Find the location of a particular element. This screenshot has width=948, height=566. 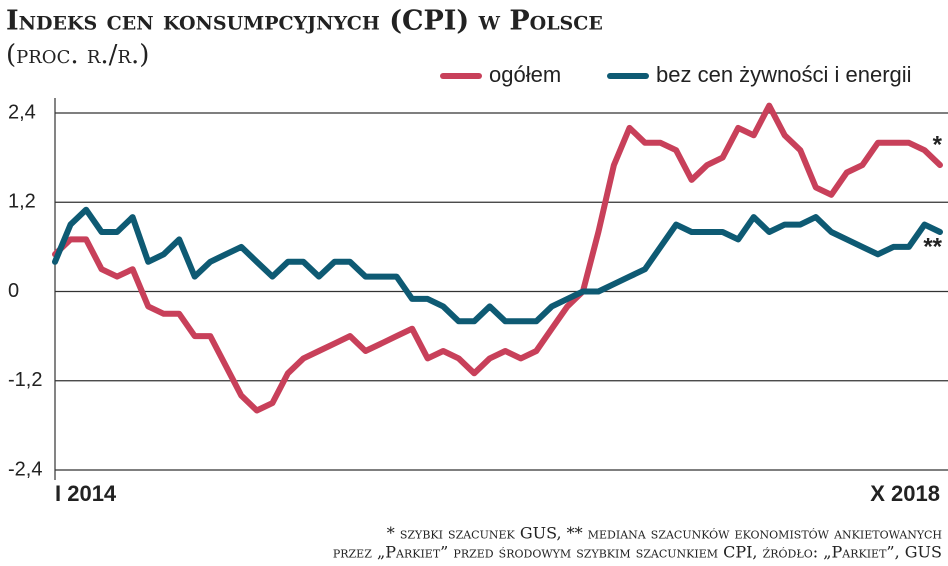

legend-label: bez cen żywności i energii is located at coordinates (784, 74).